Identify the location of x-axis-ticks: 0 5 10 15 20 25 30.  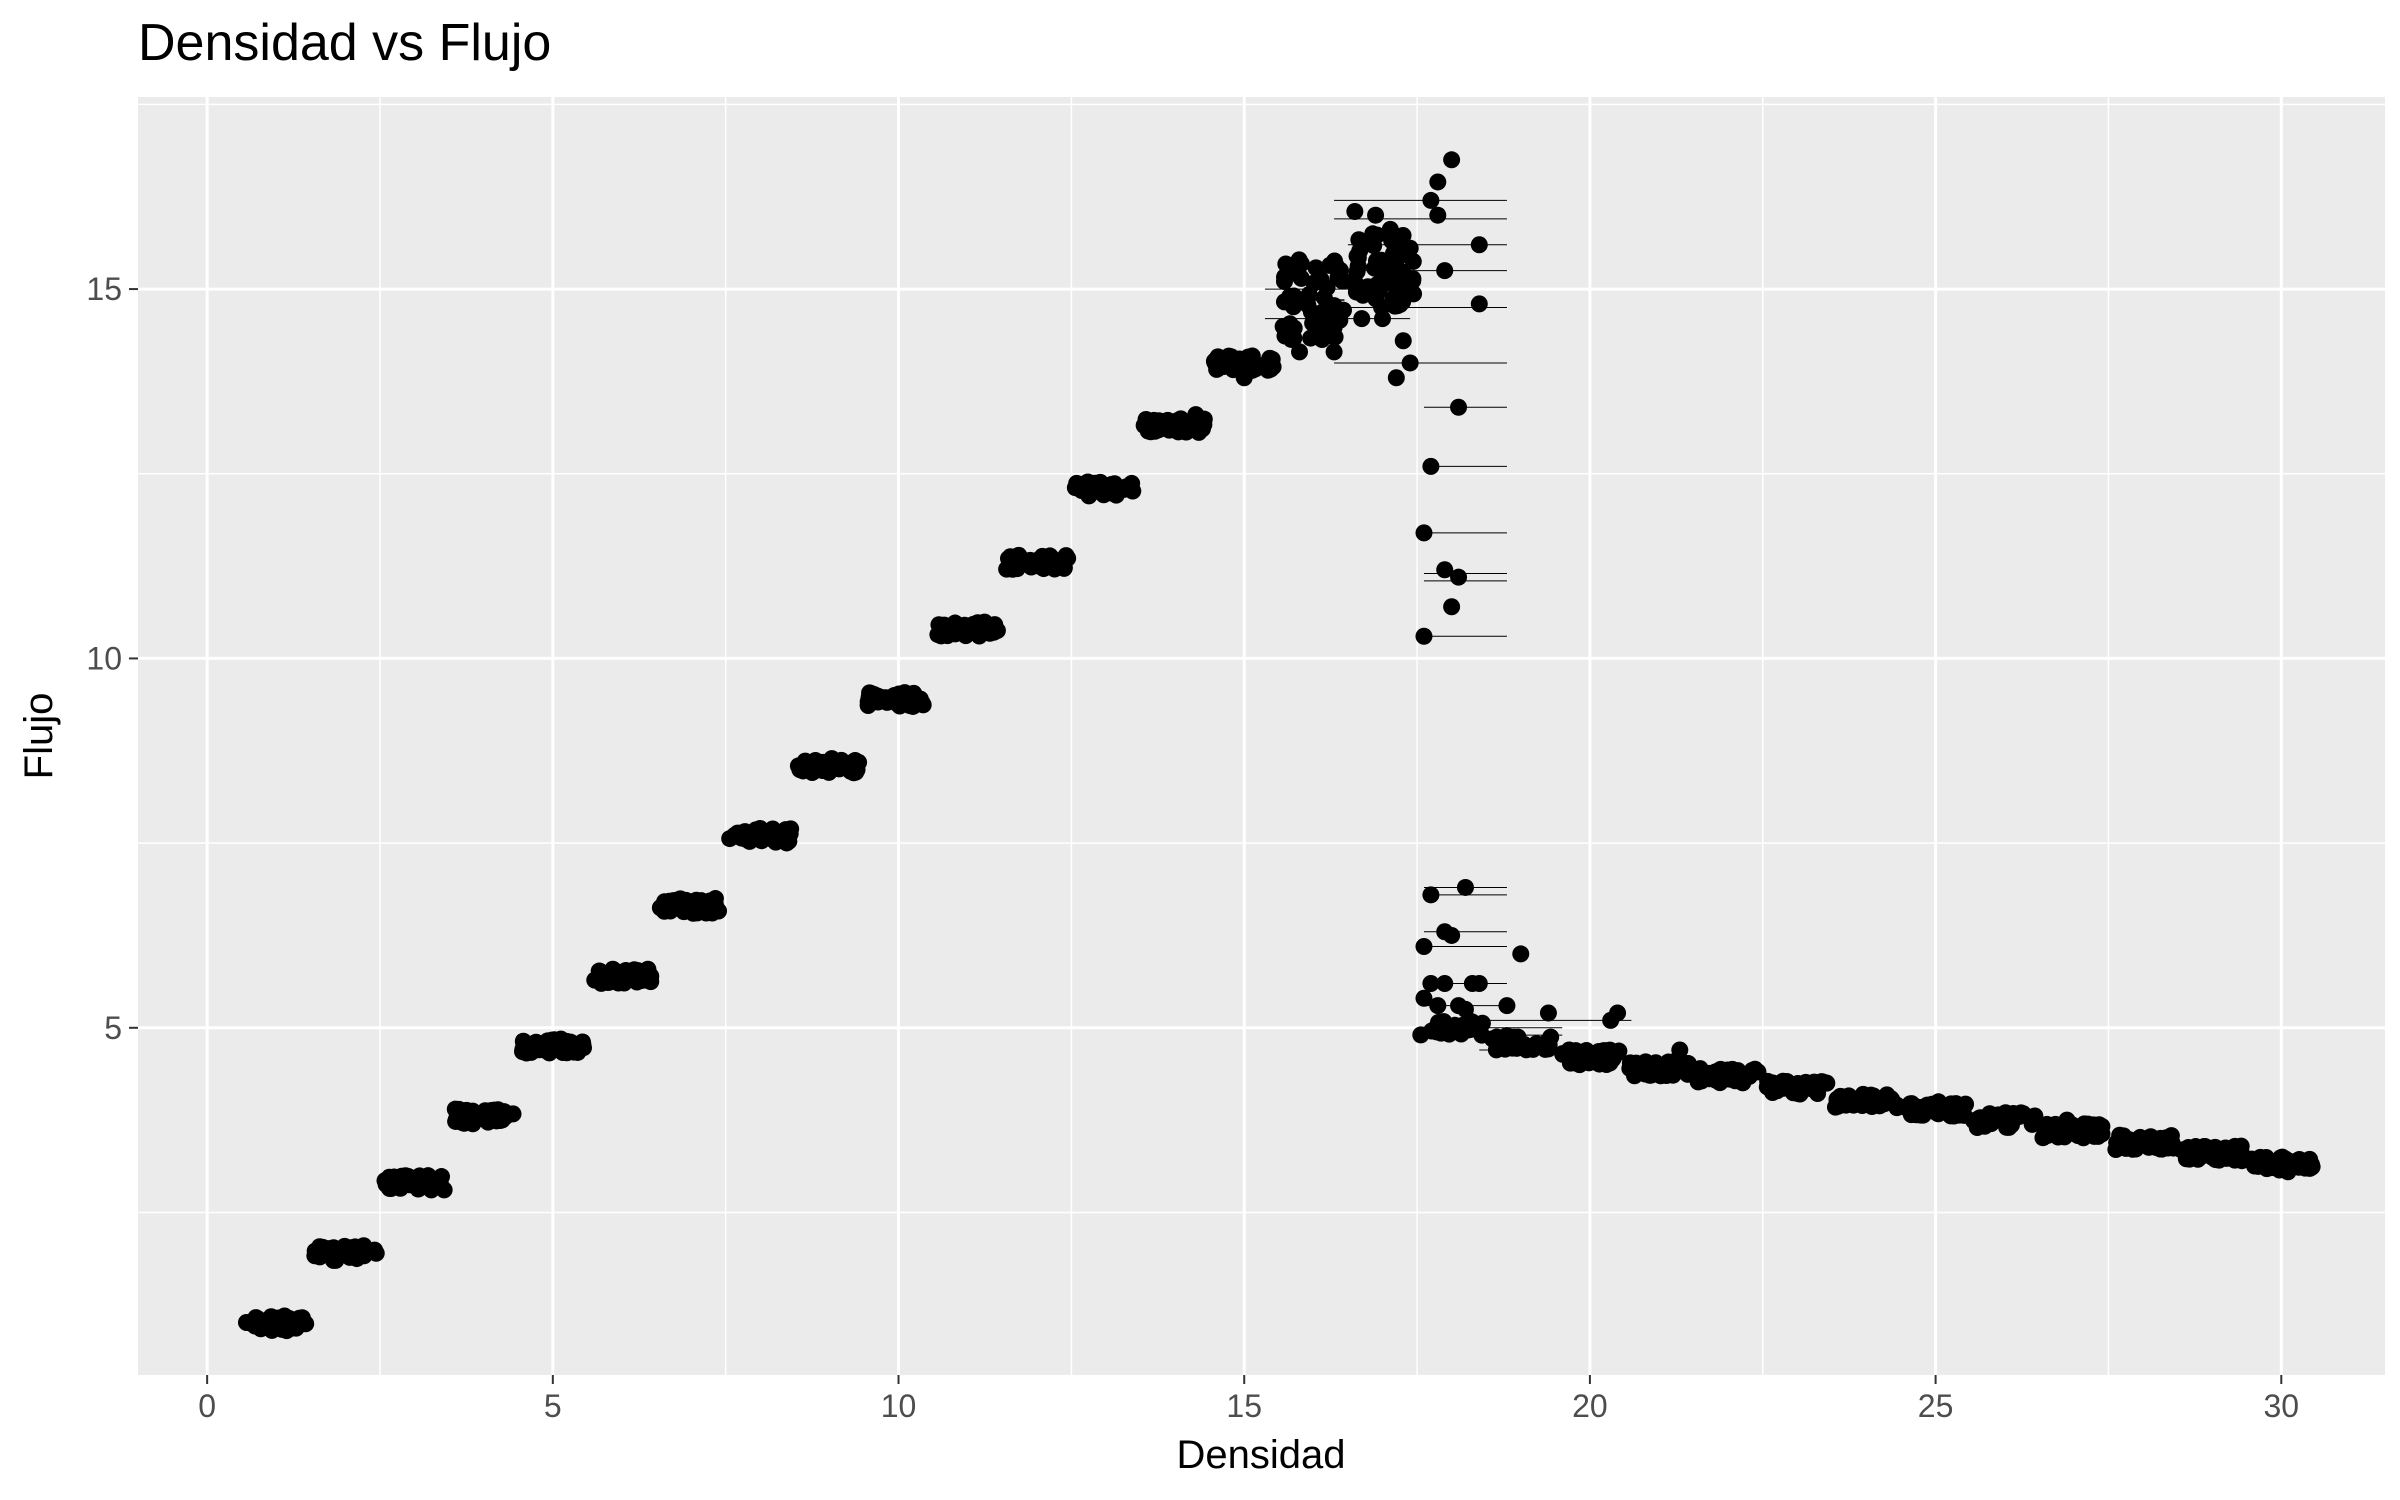
(1248, 1399).